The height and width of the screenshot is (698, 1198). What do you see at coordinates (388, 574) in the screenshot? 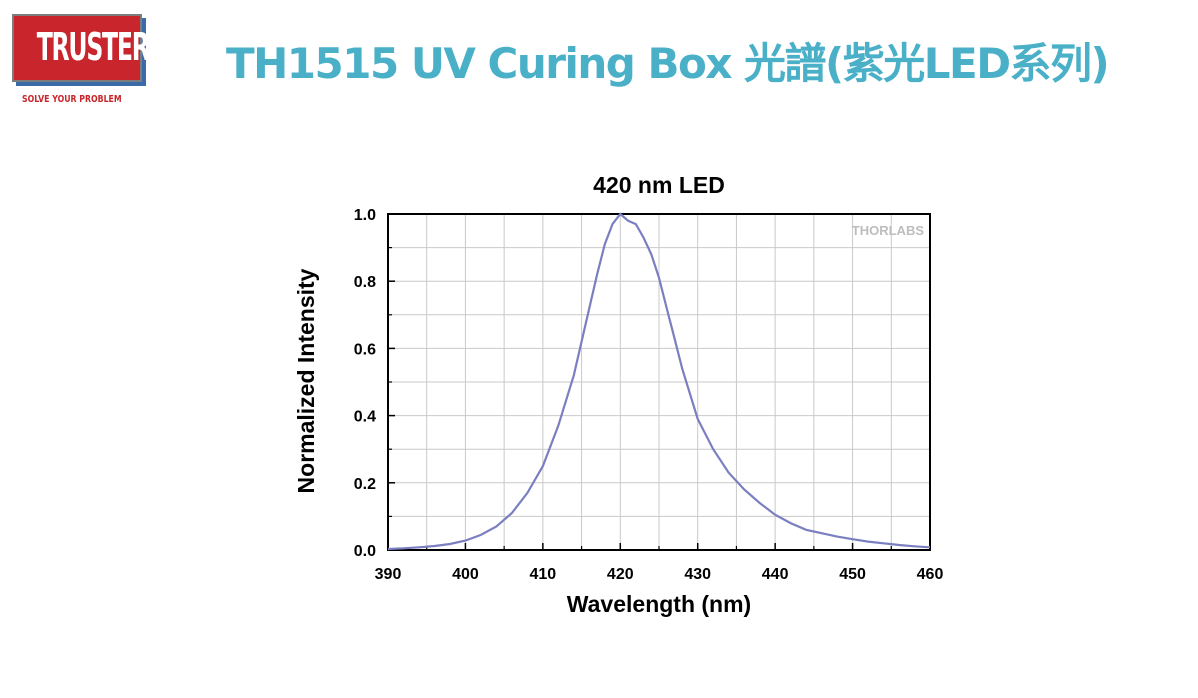
I see `x-tick-label: 390` at bounding box center [388, 574].